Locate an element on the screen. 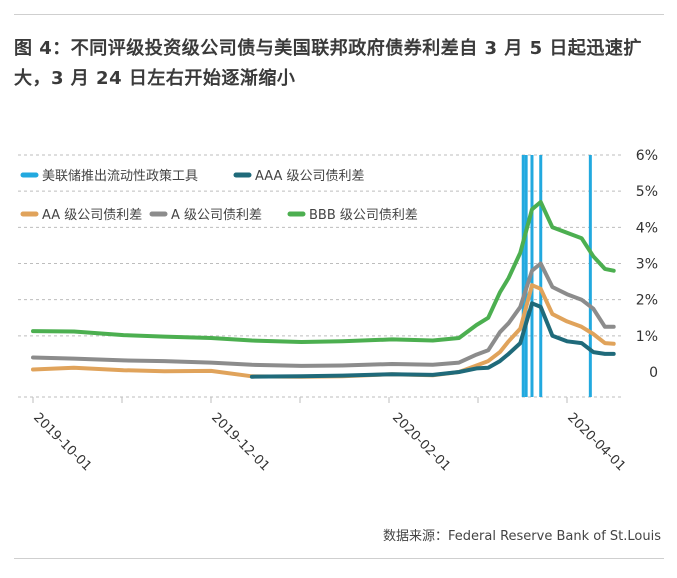 The width and height of the screenshot is (677, 578). y-axis-ticks: 6% 5% 4% 3% 2% 1% 0 is located at coordinates (647, 264).